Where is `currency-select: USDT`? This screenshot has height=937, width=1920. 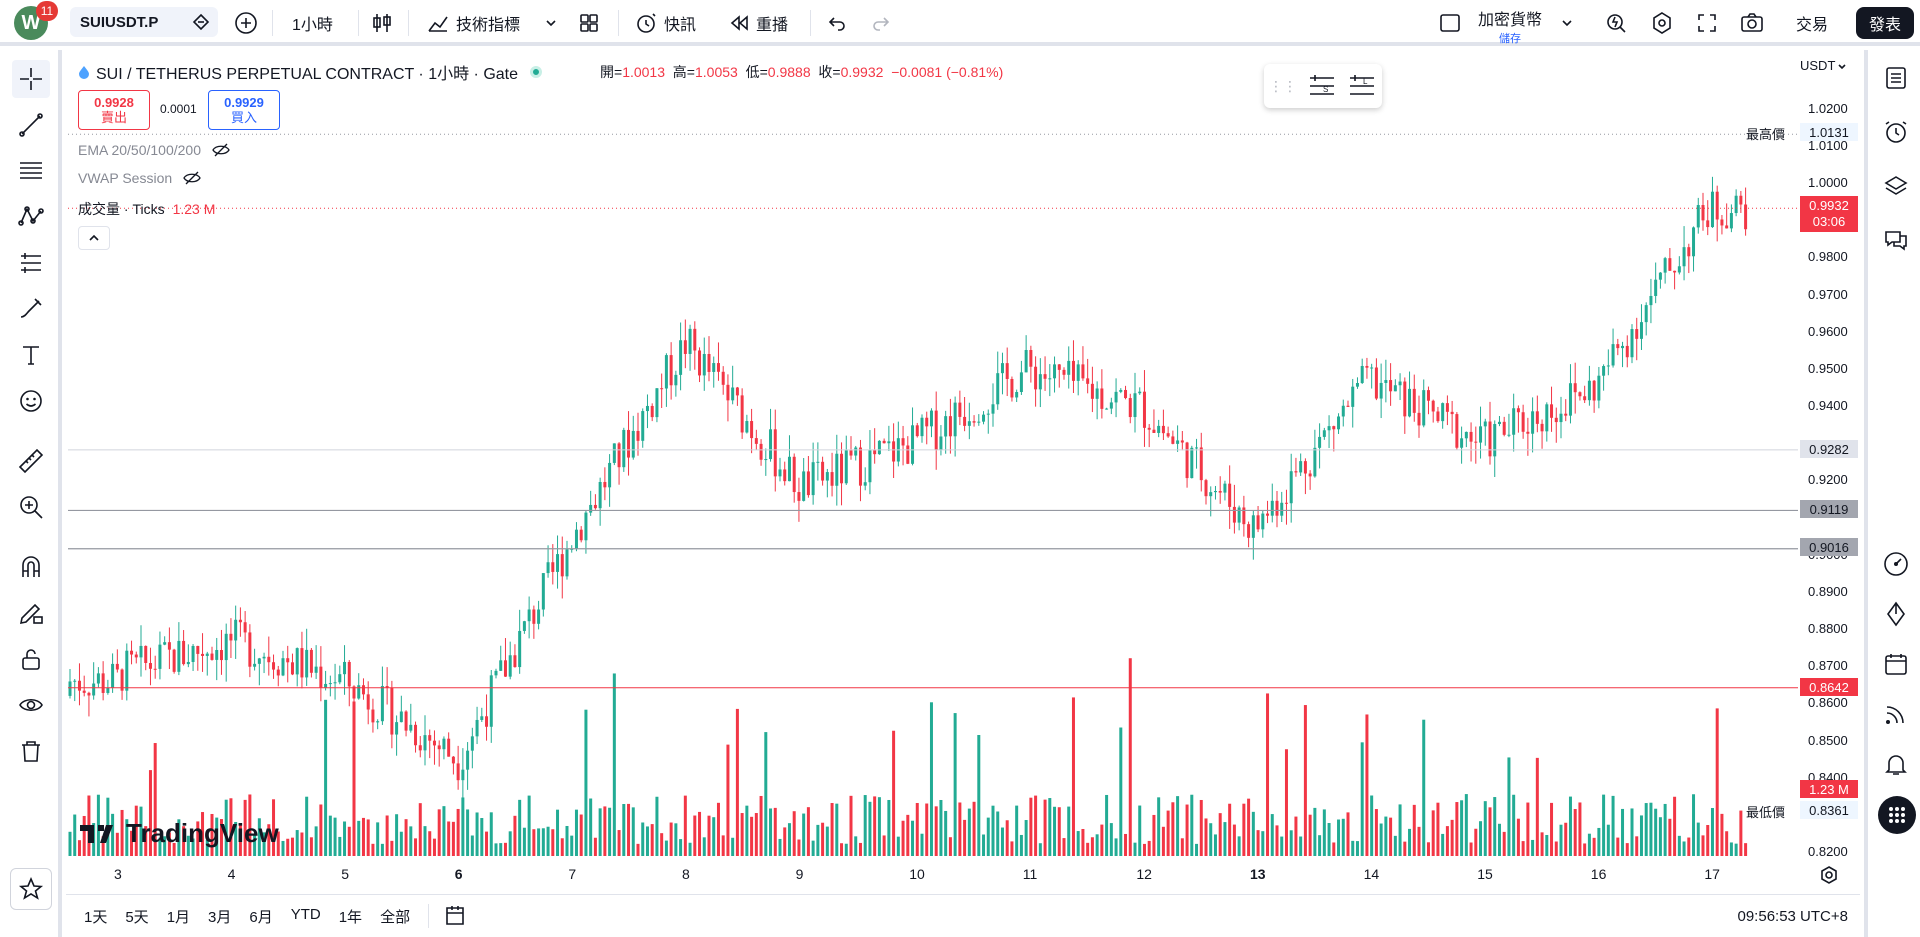 currency-select: USDT is located at coordinates (1823, 65).